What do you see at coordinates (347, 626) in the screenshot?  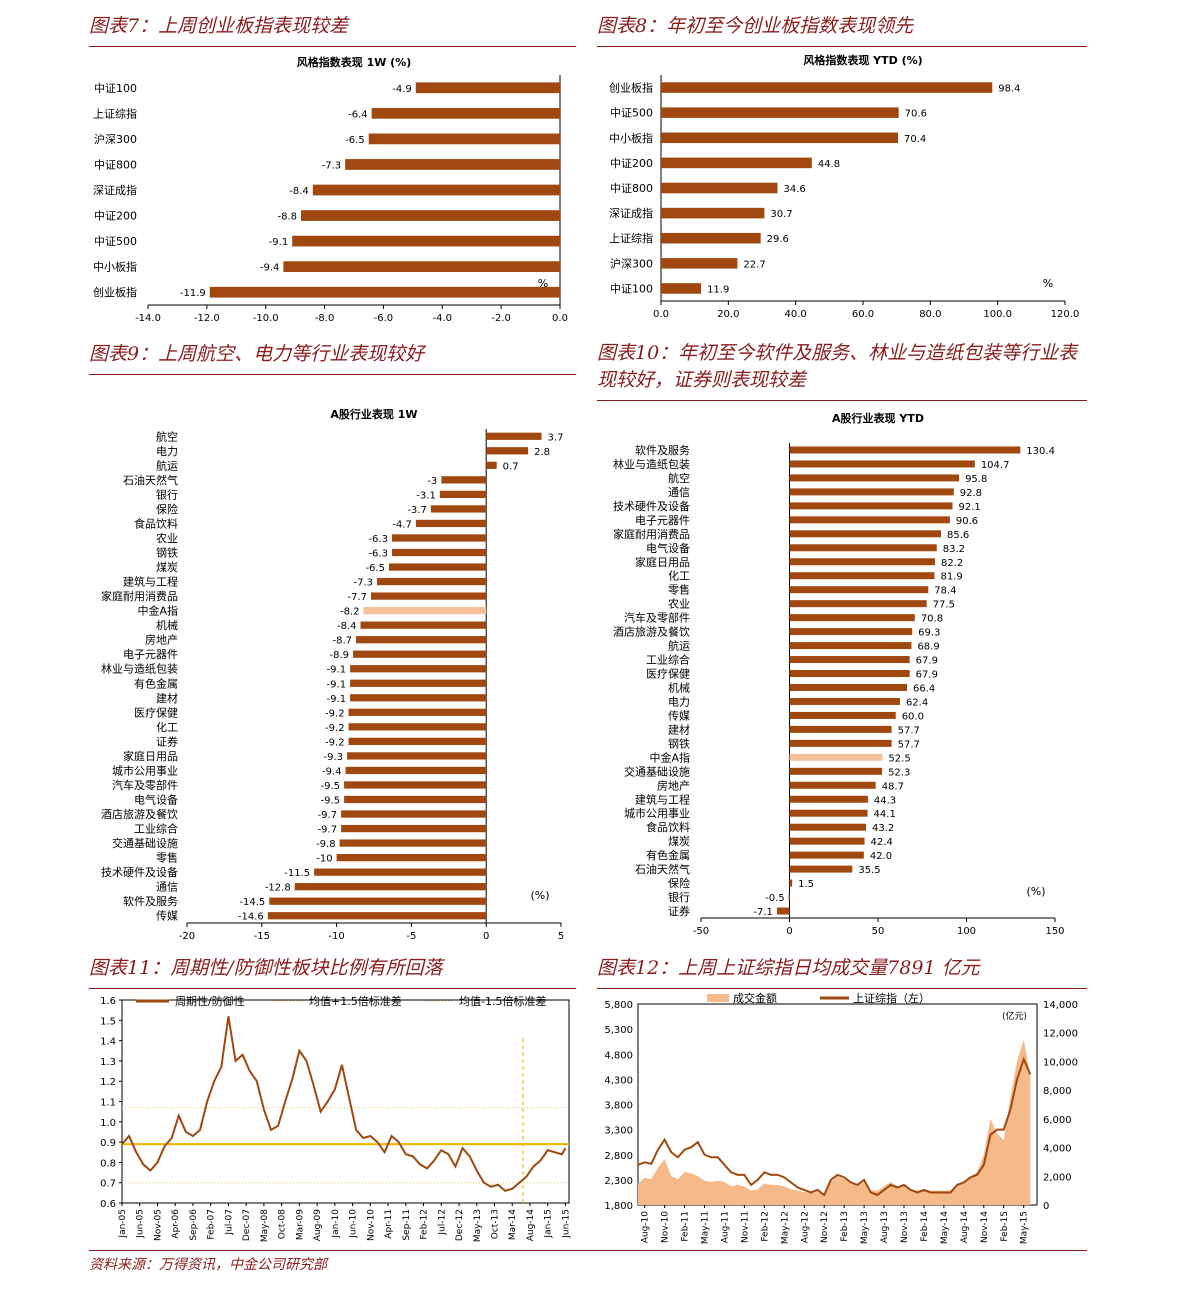 I see `data-label: -8.4` at bounding box center [347, 626].